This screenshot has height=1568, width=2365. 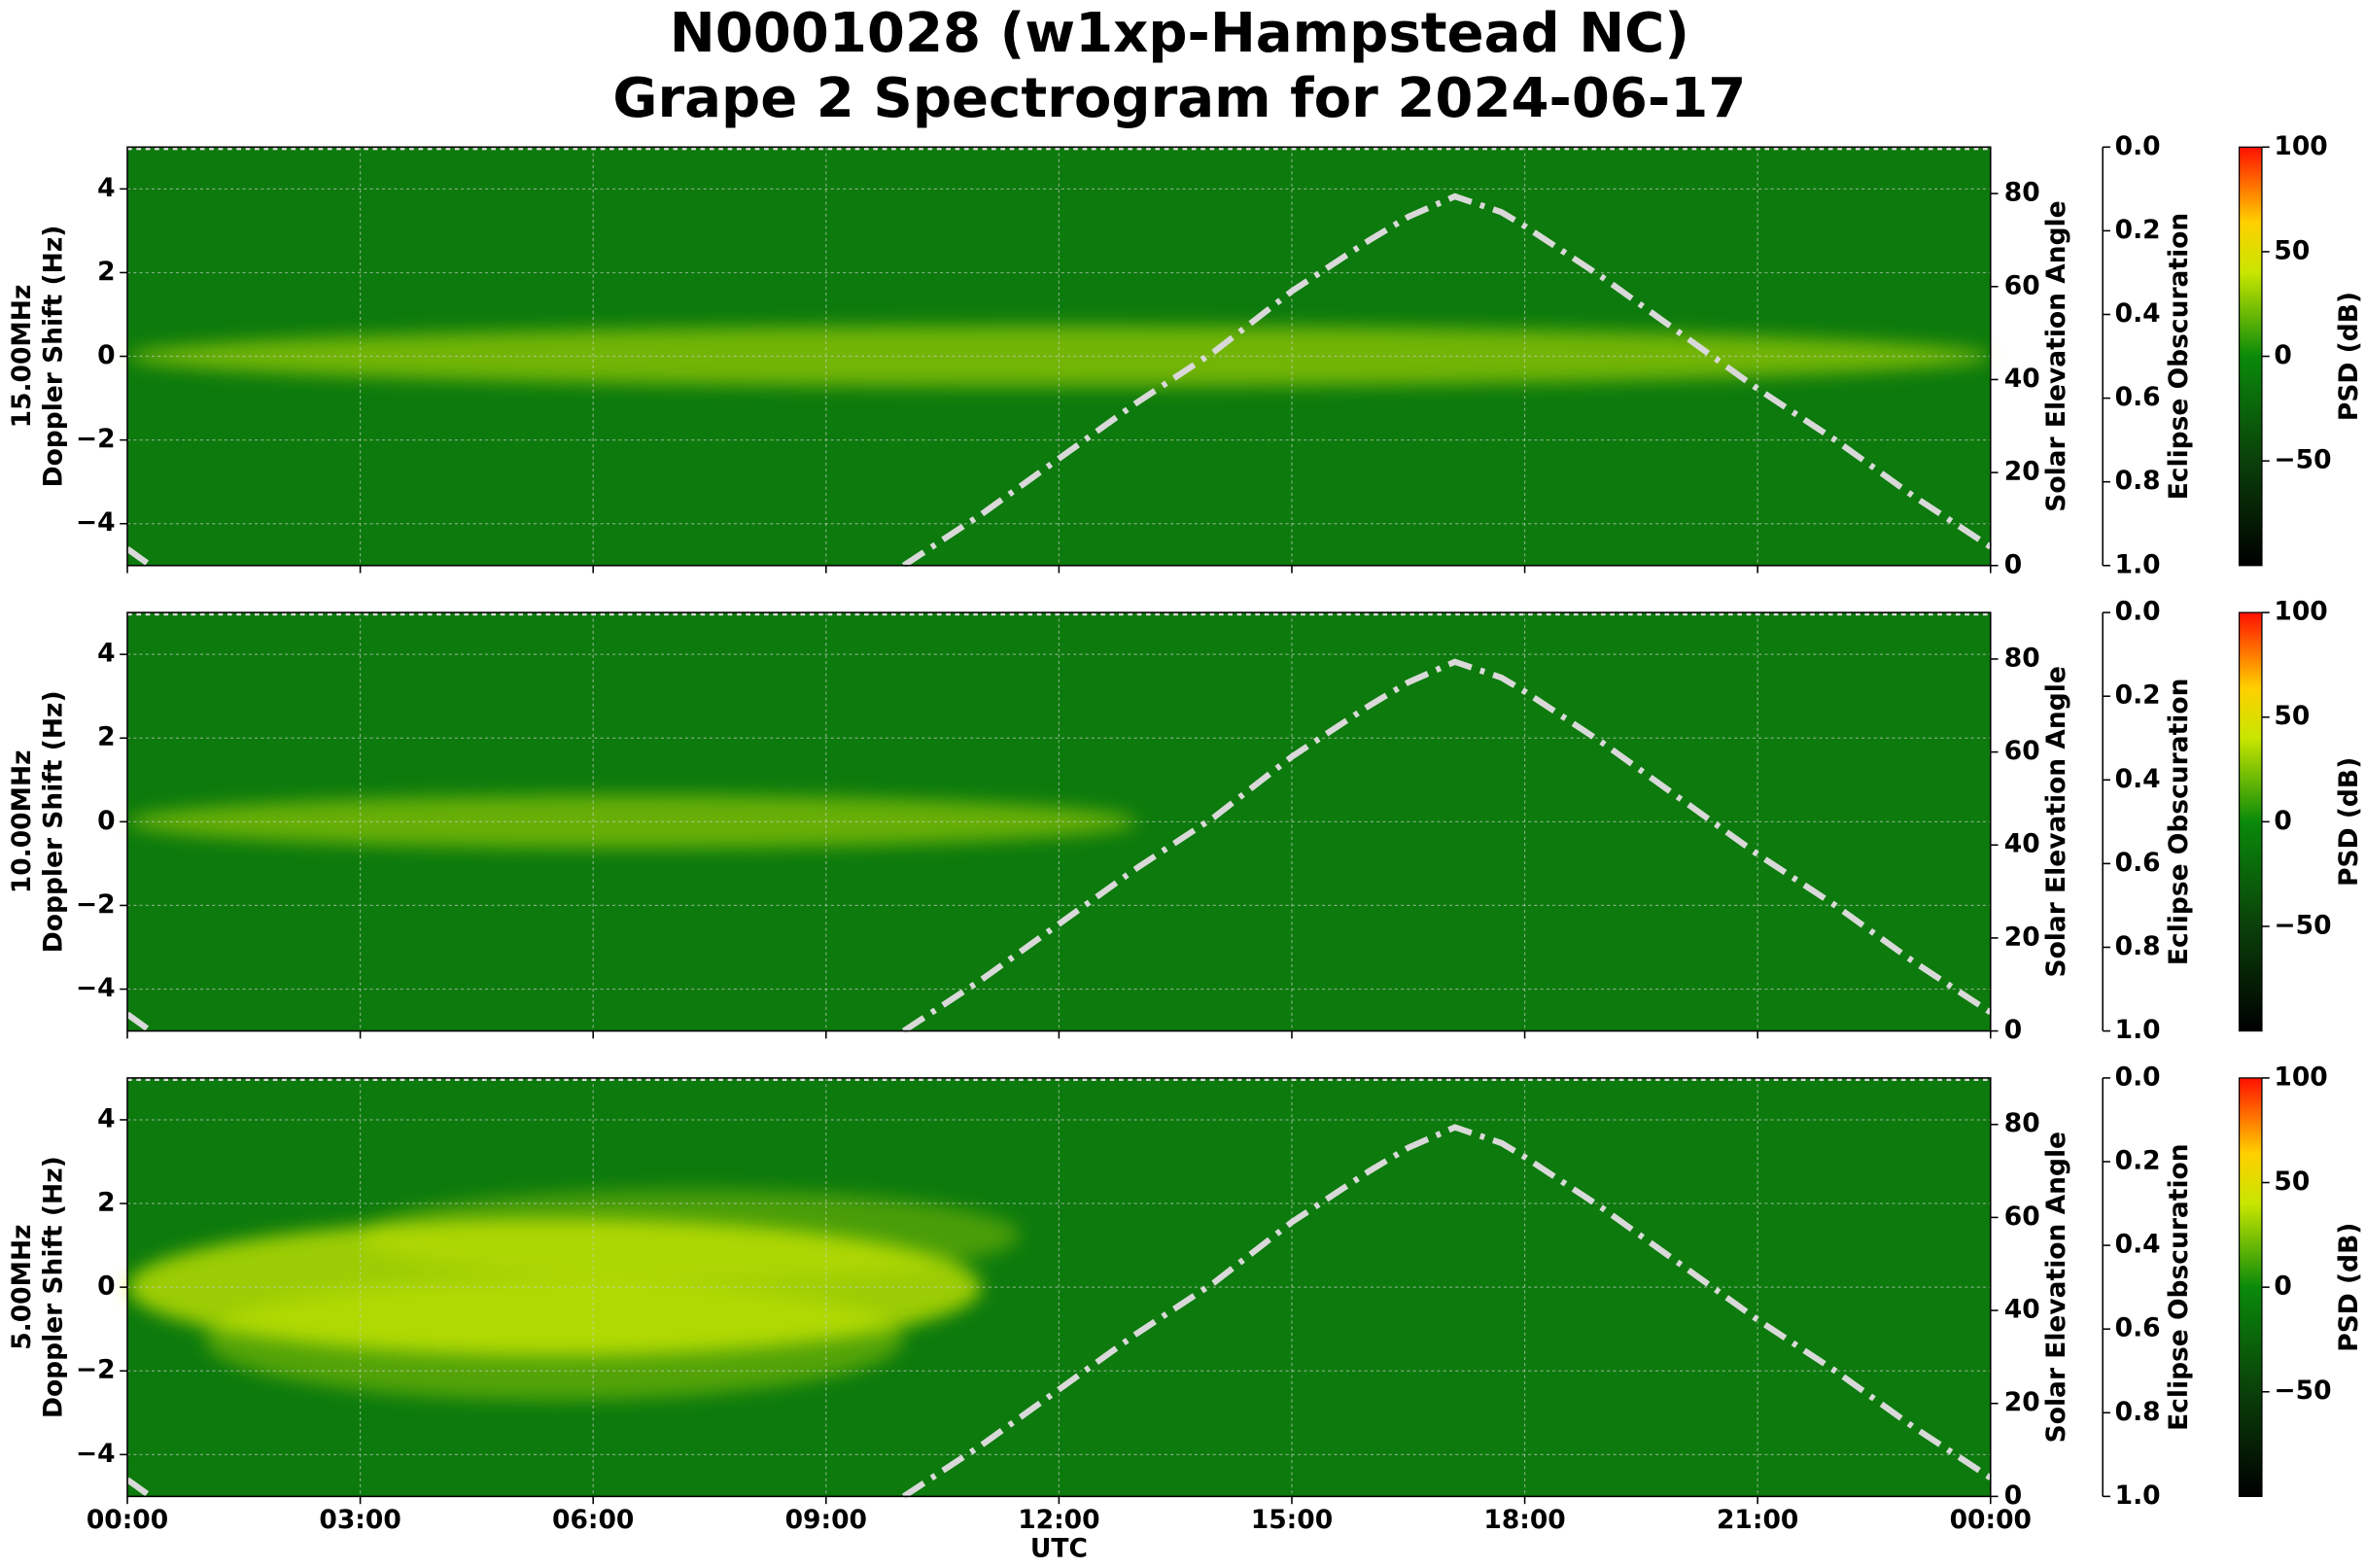 What do you see at coordinates (22, 357) in the screenshot?
I see `y-label: 15.00MHz` at bounding box center [22, 357].